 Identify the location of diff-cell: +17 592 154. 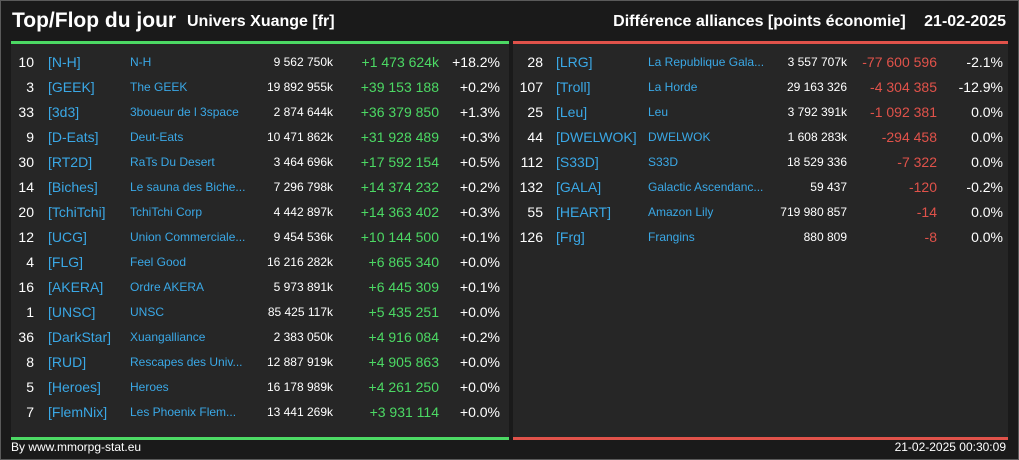
(399, 162).